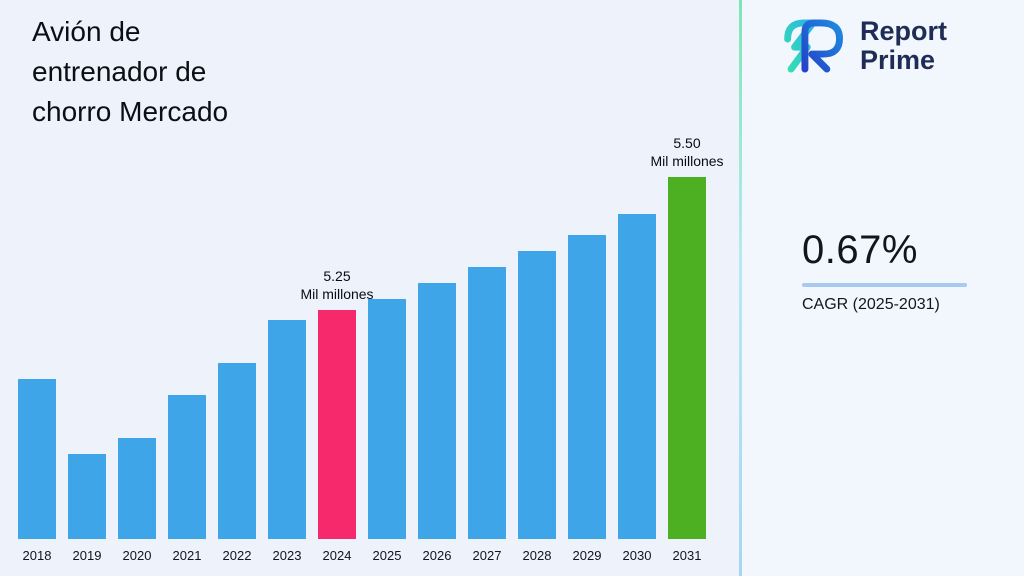 This screenshot has width=1024, height=576. What do you see at coordinates (337, 555) in the screenshot?
I see `x-axis-label-2024: 2024` at bounding box center [337, 555].